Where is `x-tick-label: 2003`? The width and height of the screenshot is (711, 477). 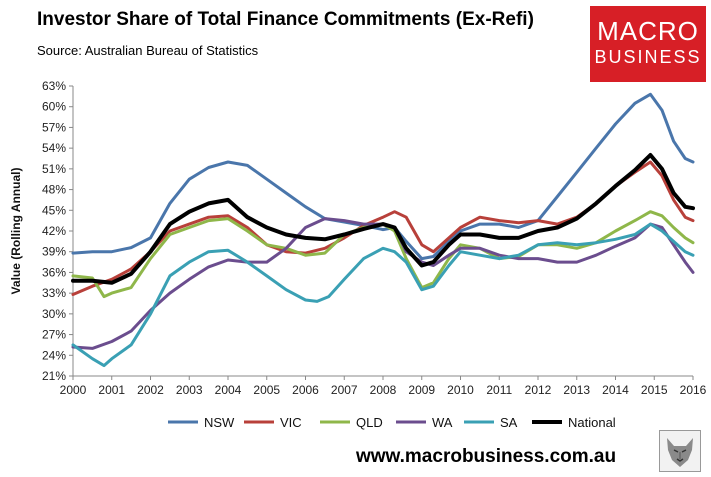 x-tick-label: 2003 is located at coordinates (189, 390).